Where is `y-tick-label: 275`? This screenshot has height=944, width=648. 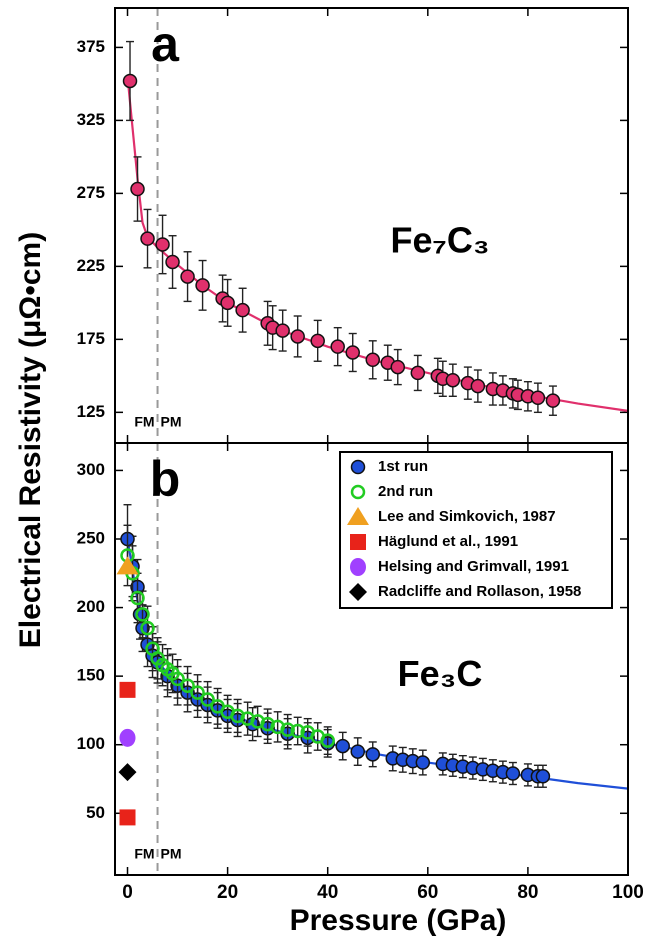 y-tick-label: 275 is located at coordinates (91, 192).